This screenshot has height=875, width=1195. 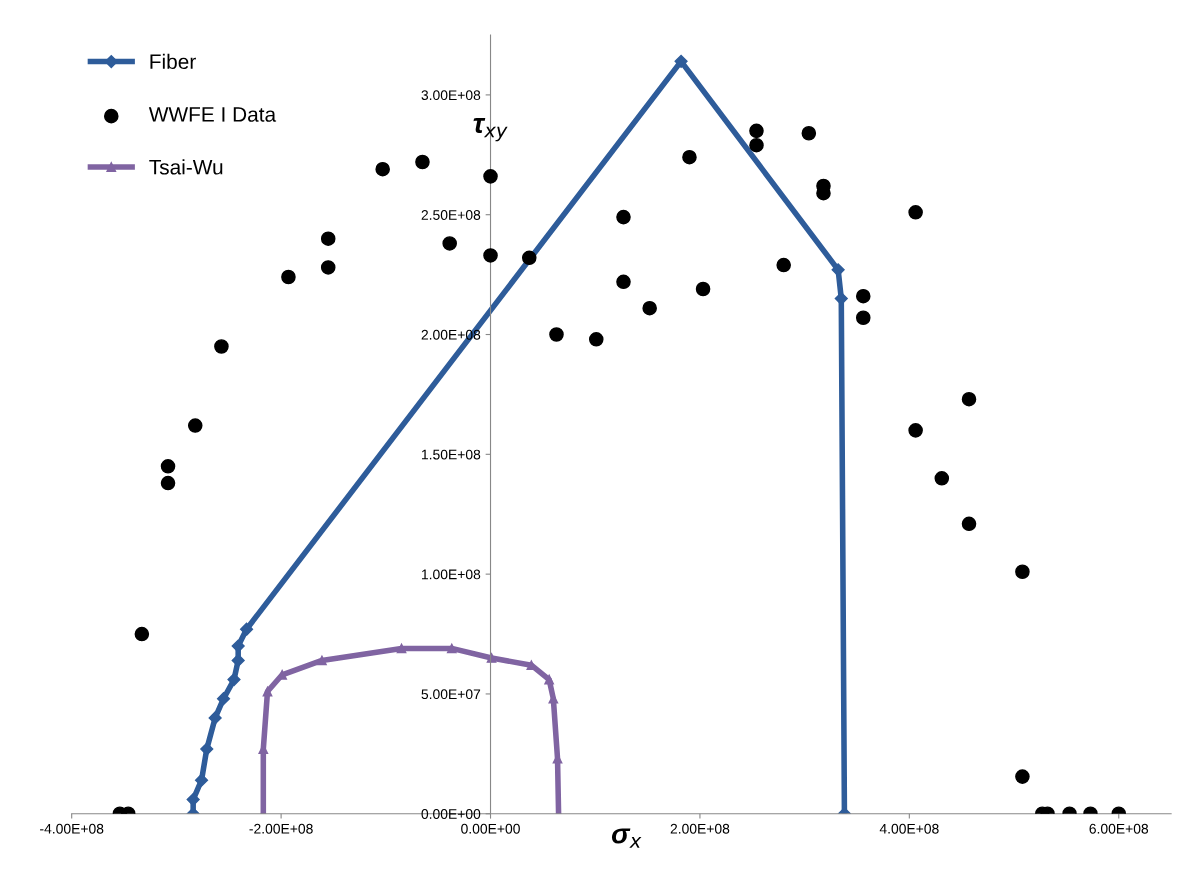 I want to click on y-tick-label: 3.00E+08, so click(x=451, y=95).